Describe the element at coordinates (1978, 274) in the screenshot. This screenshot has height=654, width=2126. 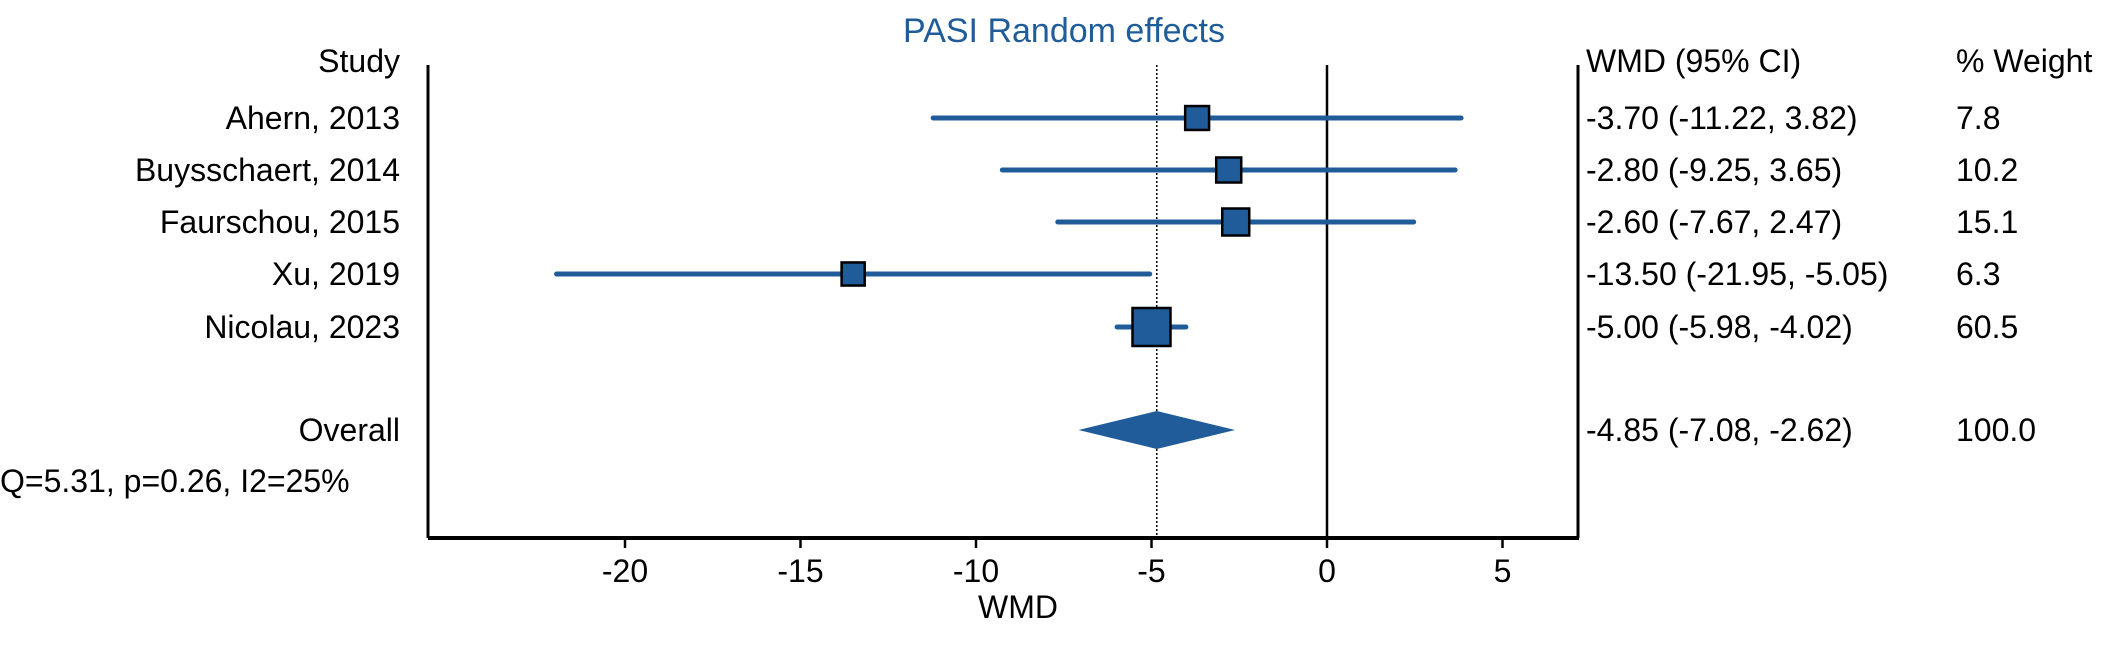
I see `study-weight-text: 6.3` at that location.